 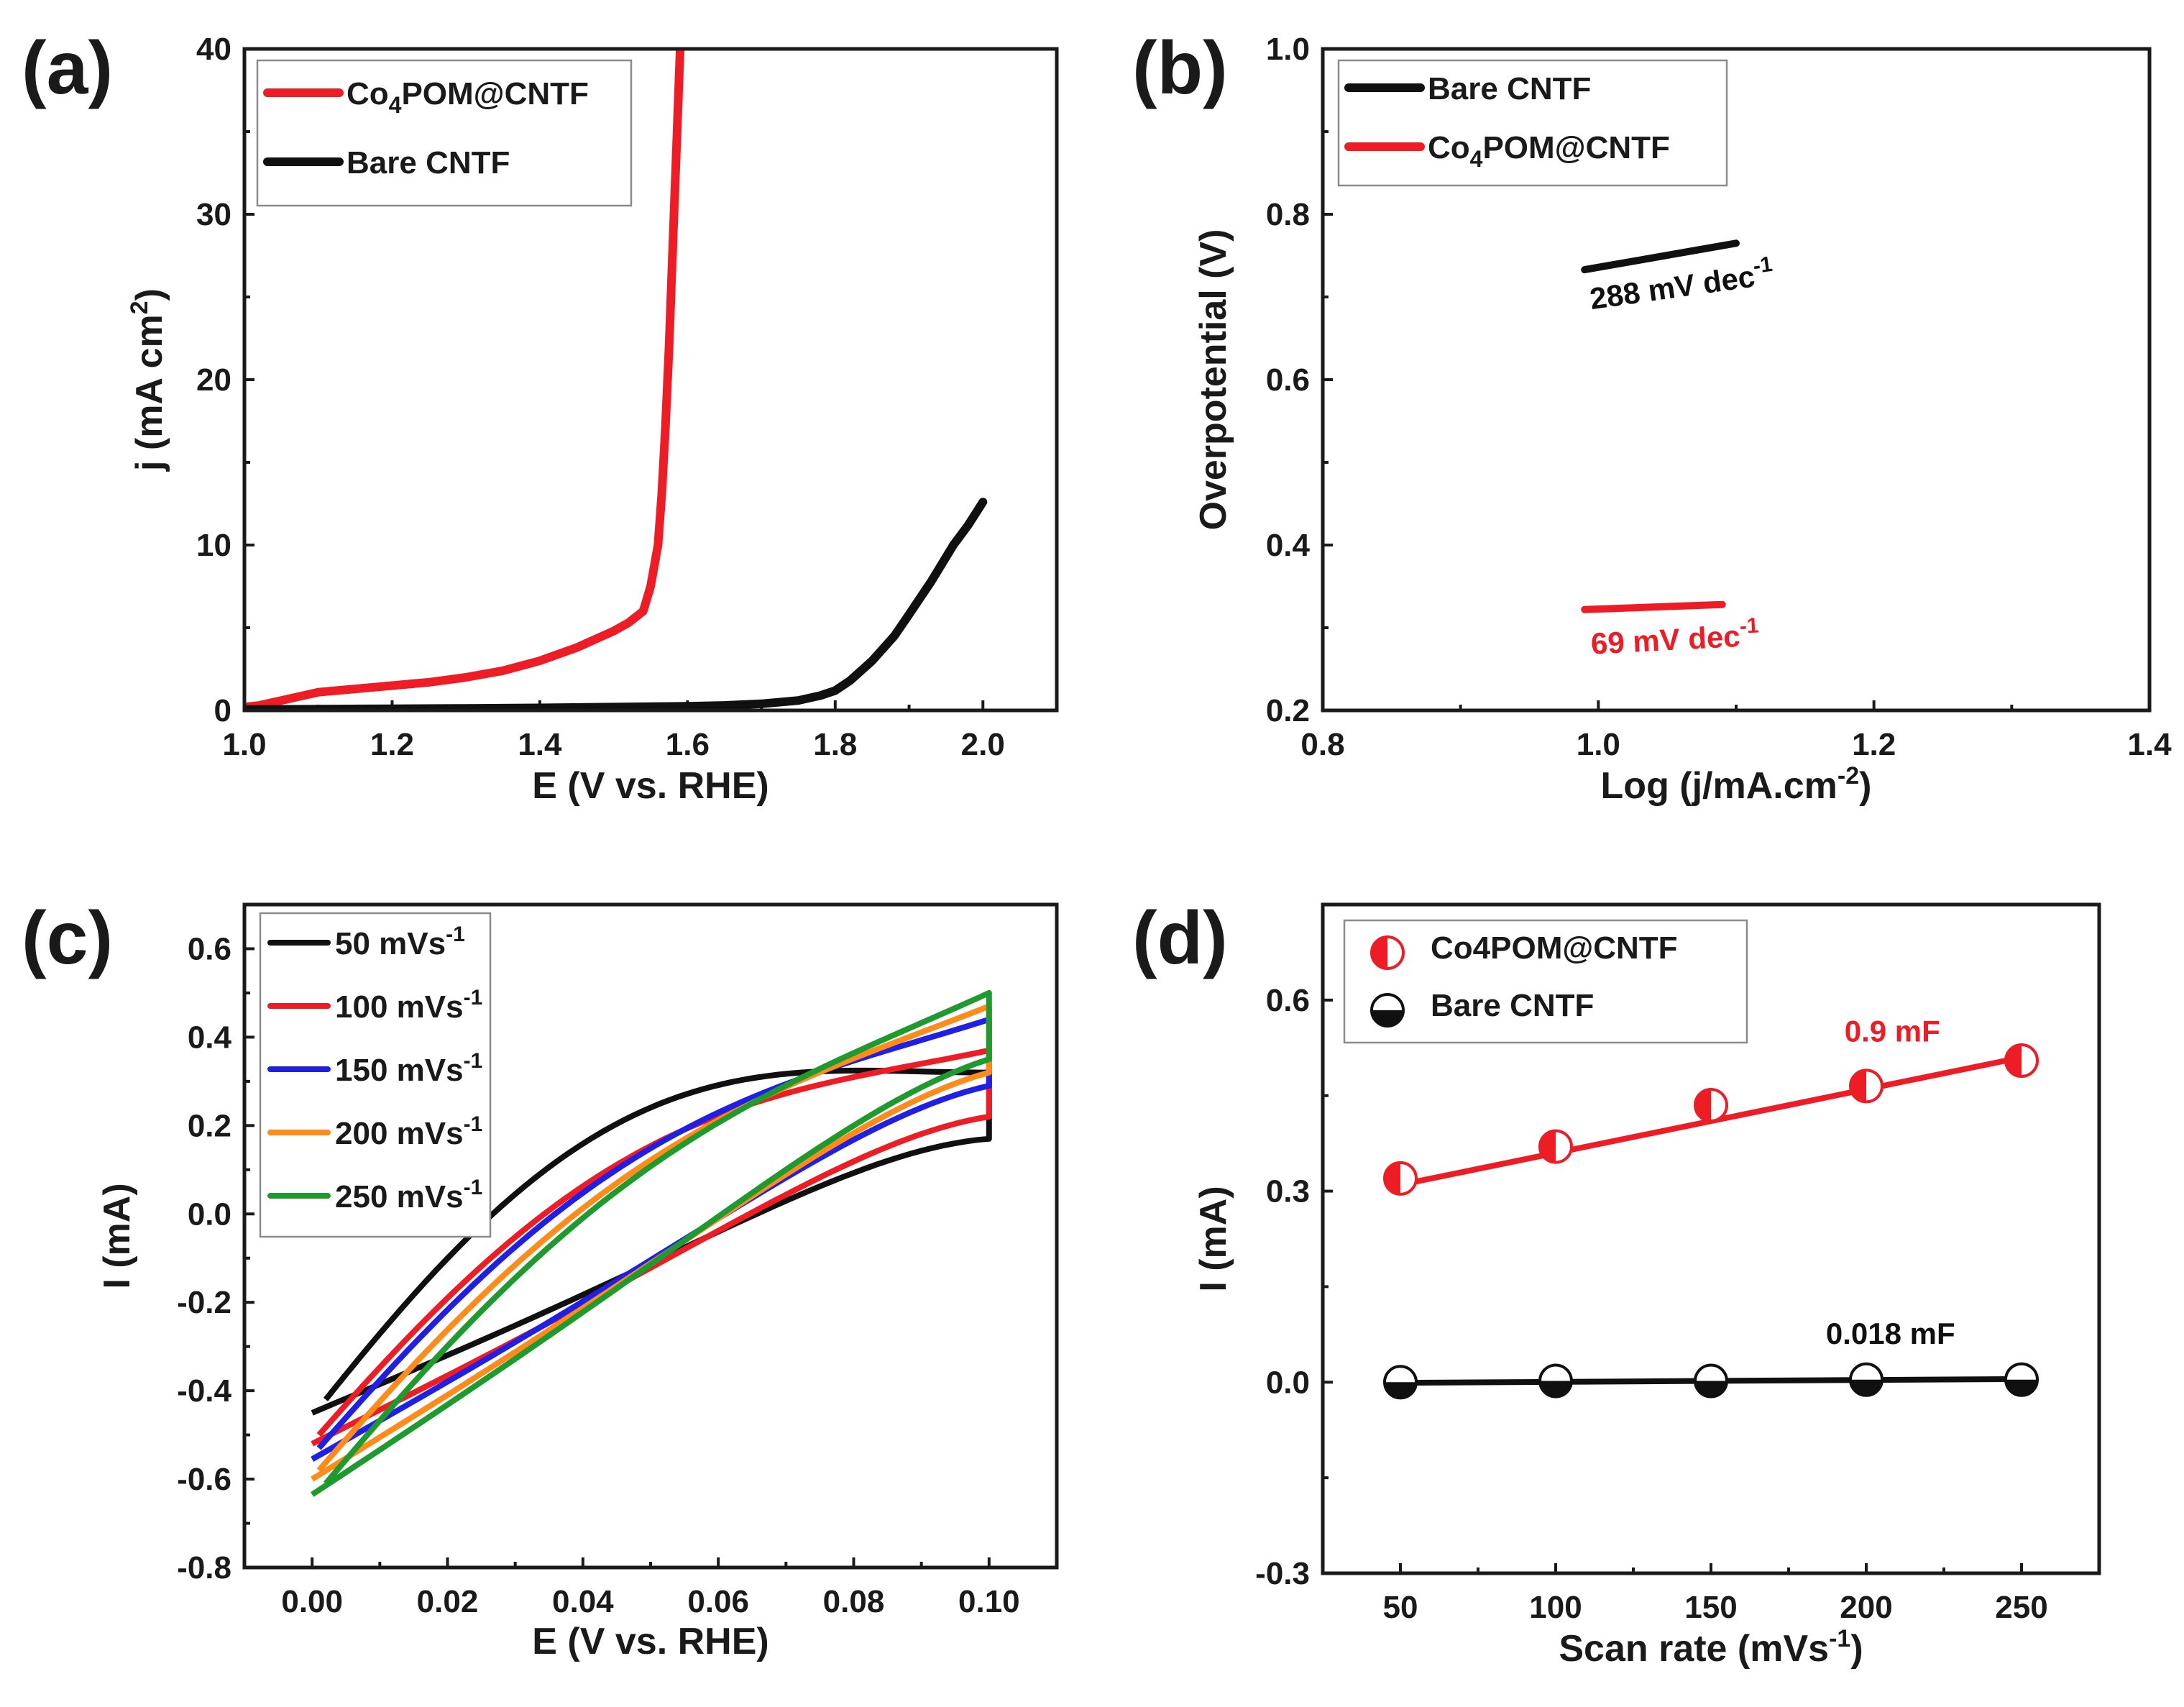 What do you see at coordinates (213, 49) in the screenshot?
I see `y-tick-label: 40` at bounding box center [213, 49].